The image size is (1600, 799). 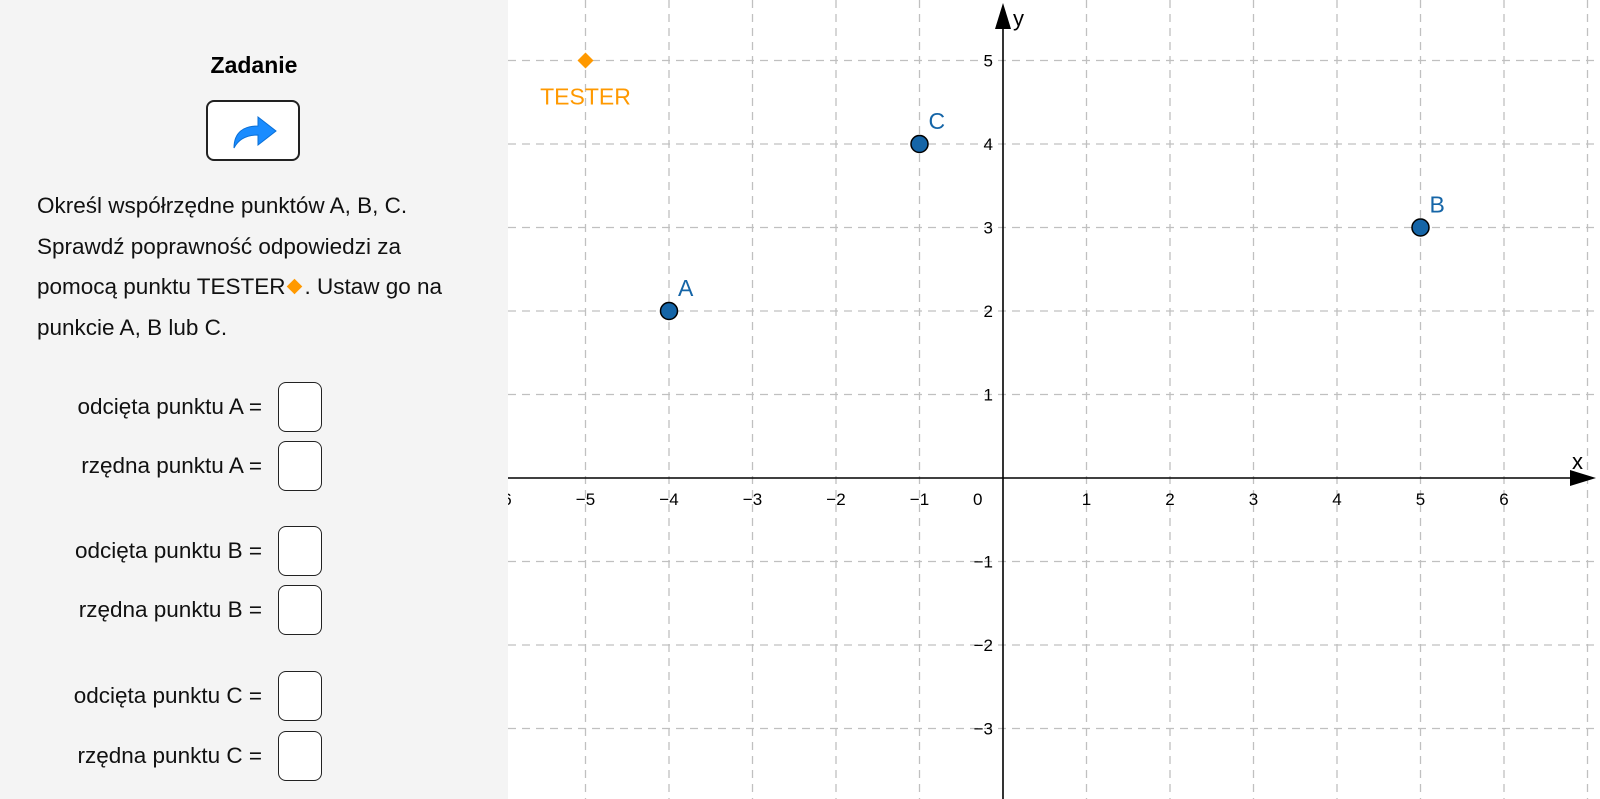 What do you see at coordinates (170, 609) in the screenshot?
I see `input-label: rzędna punktu B =` at bounding box center [170, 609].